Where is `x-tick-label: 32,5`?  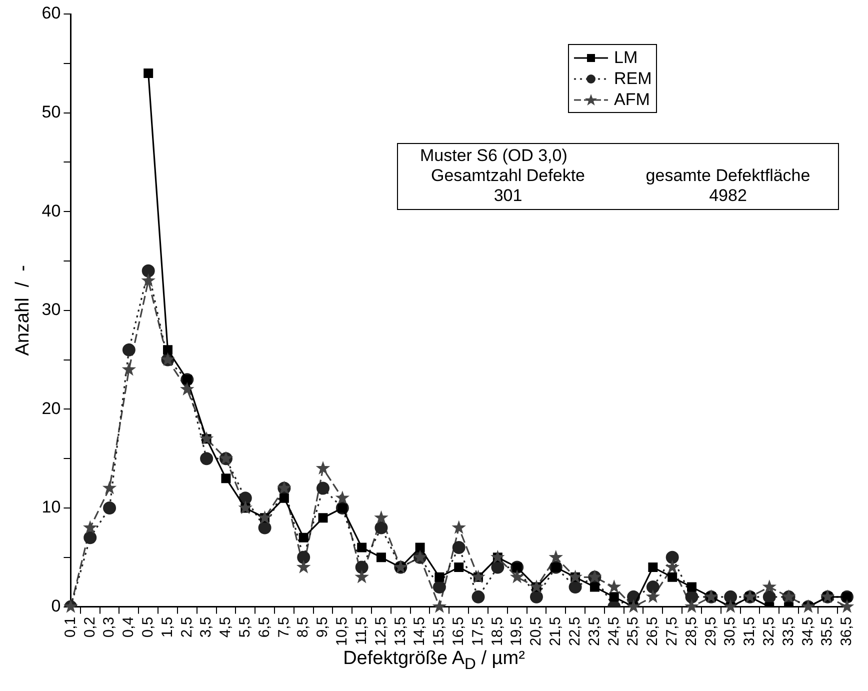
x-tick-label: 32,5 is located at coordinates (769, 631).